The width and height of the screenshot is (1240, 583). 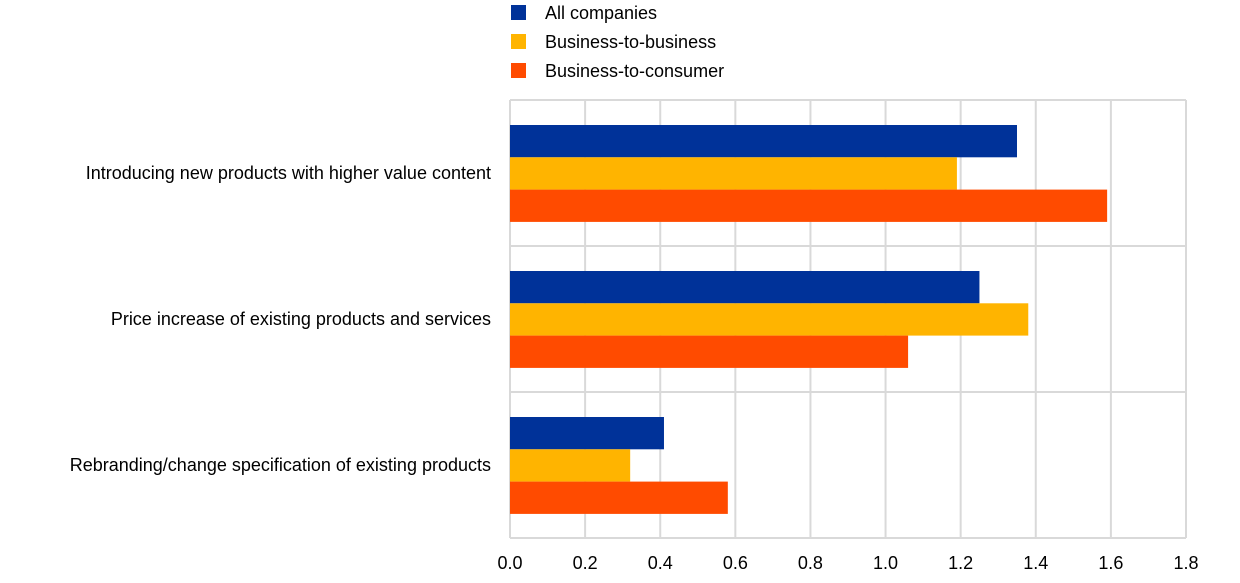 What do you see at coordinates (735, 563) in the screenshot?
I see `x-tick-label: 0.6` at bounding box center [735, 563].